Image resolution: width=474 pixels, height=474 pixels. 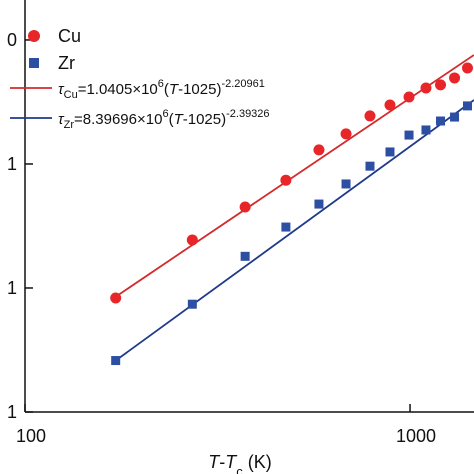 I want to click on x-label-part: (K), so click(x=257, y=462).